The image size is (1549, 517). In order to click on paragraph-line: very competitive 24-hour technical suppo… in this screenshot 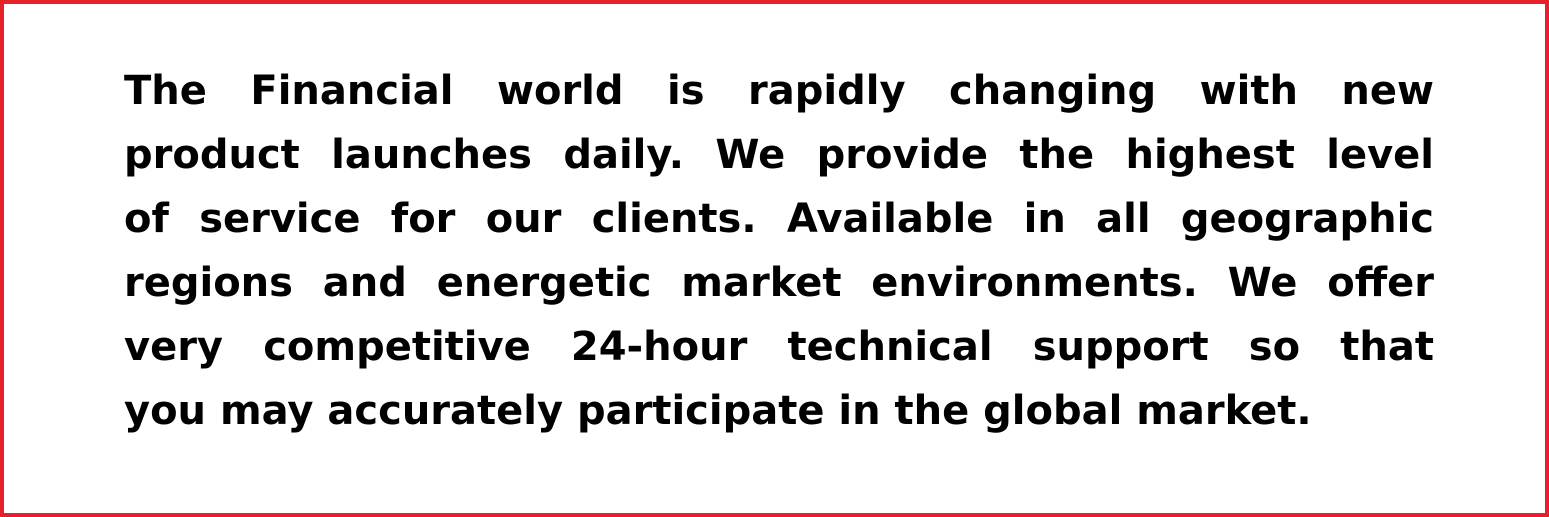, I will do `click(779, 347)`.